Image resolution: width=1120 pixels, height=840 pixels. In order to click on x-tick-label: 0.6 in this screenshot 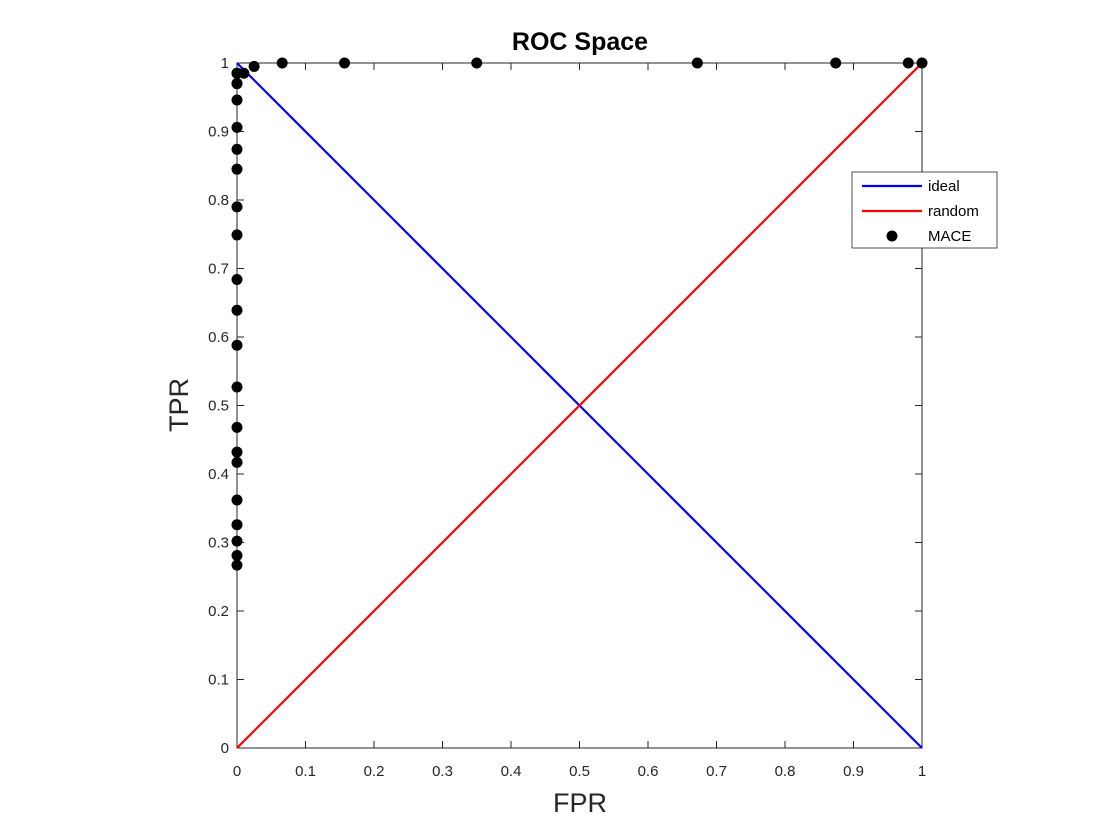, I will do `click(648, 771)`.